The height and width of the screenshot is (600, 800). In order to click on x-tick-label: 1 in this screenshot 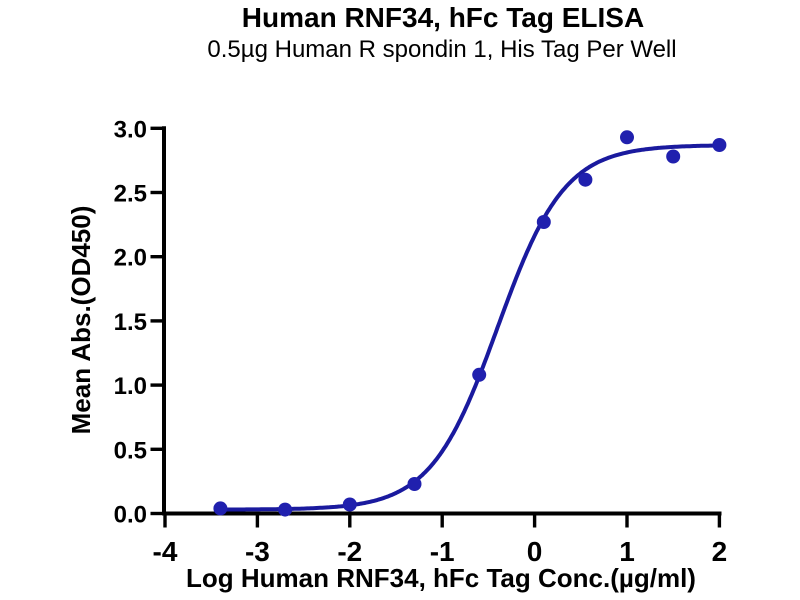, I will do `click(627, 551)`.